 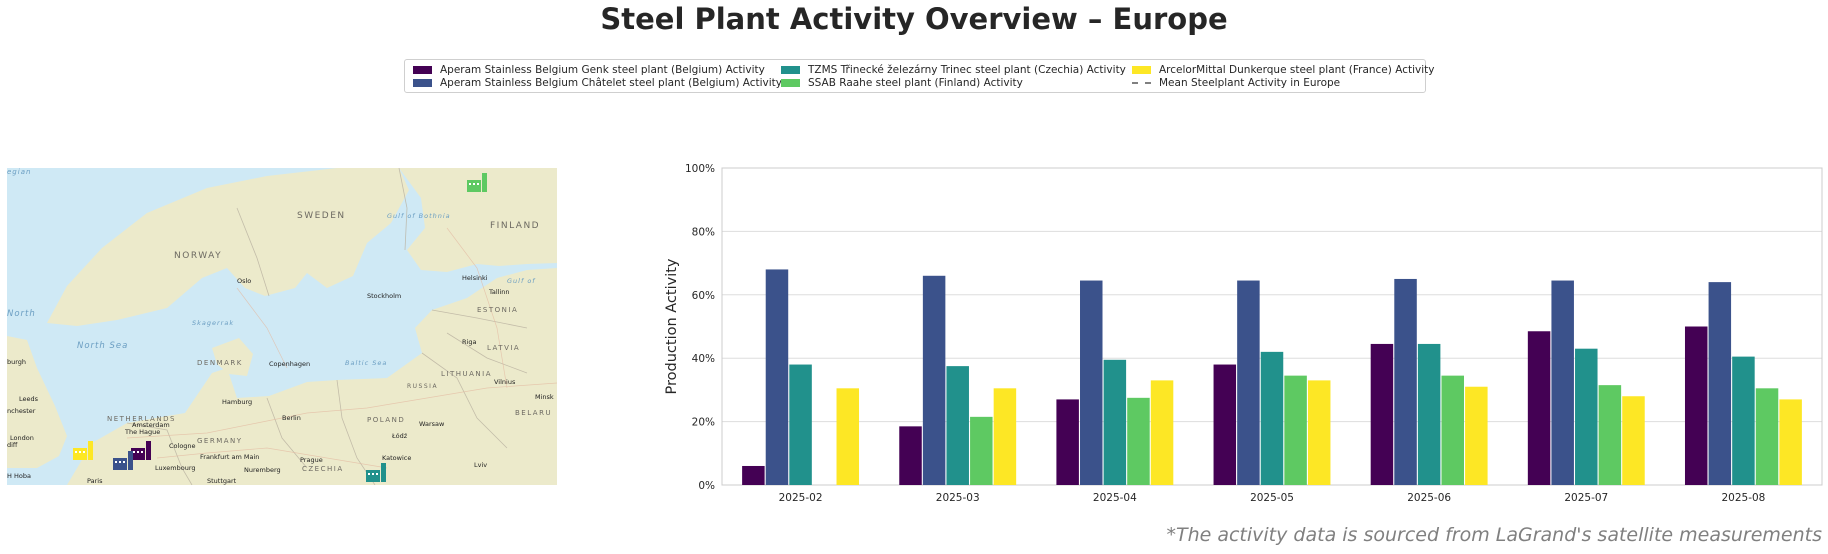 I want to click on map-city-cologne: Cologne, so click(x=182, y=446).